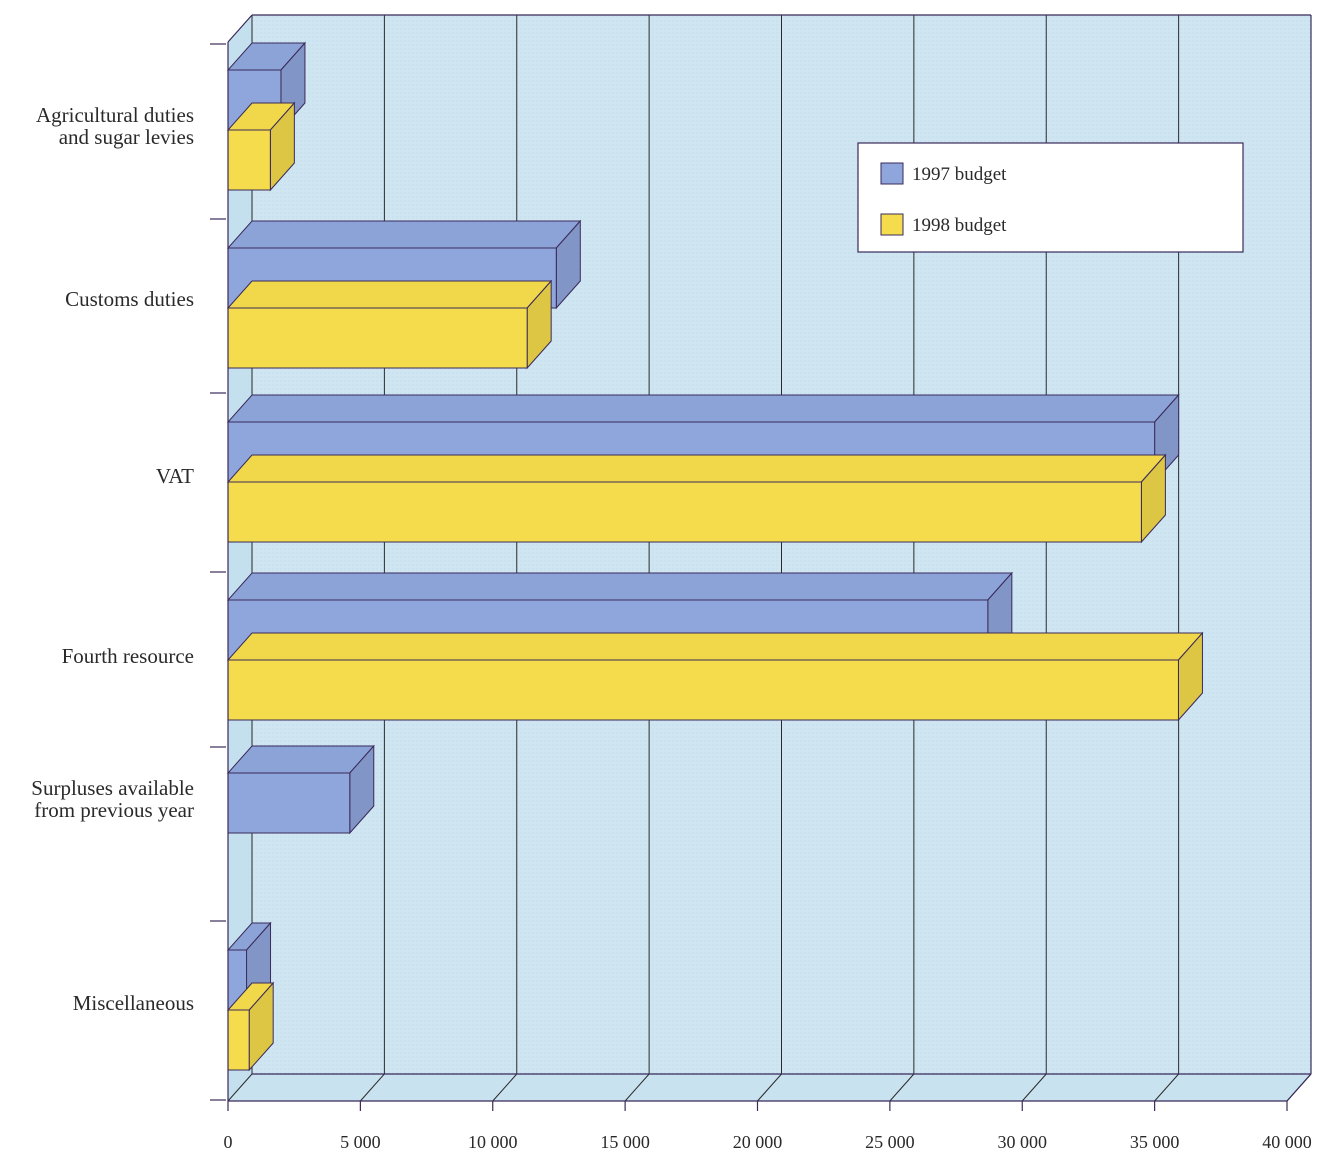 Image resolution: width=1320 pixels, height=1152 pixels. What do you see at coordinates (890, 1142) in the screenshot?
I see `x-tick-label: 25 000` at bounding box center [890, 1142].